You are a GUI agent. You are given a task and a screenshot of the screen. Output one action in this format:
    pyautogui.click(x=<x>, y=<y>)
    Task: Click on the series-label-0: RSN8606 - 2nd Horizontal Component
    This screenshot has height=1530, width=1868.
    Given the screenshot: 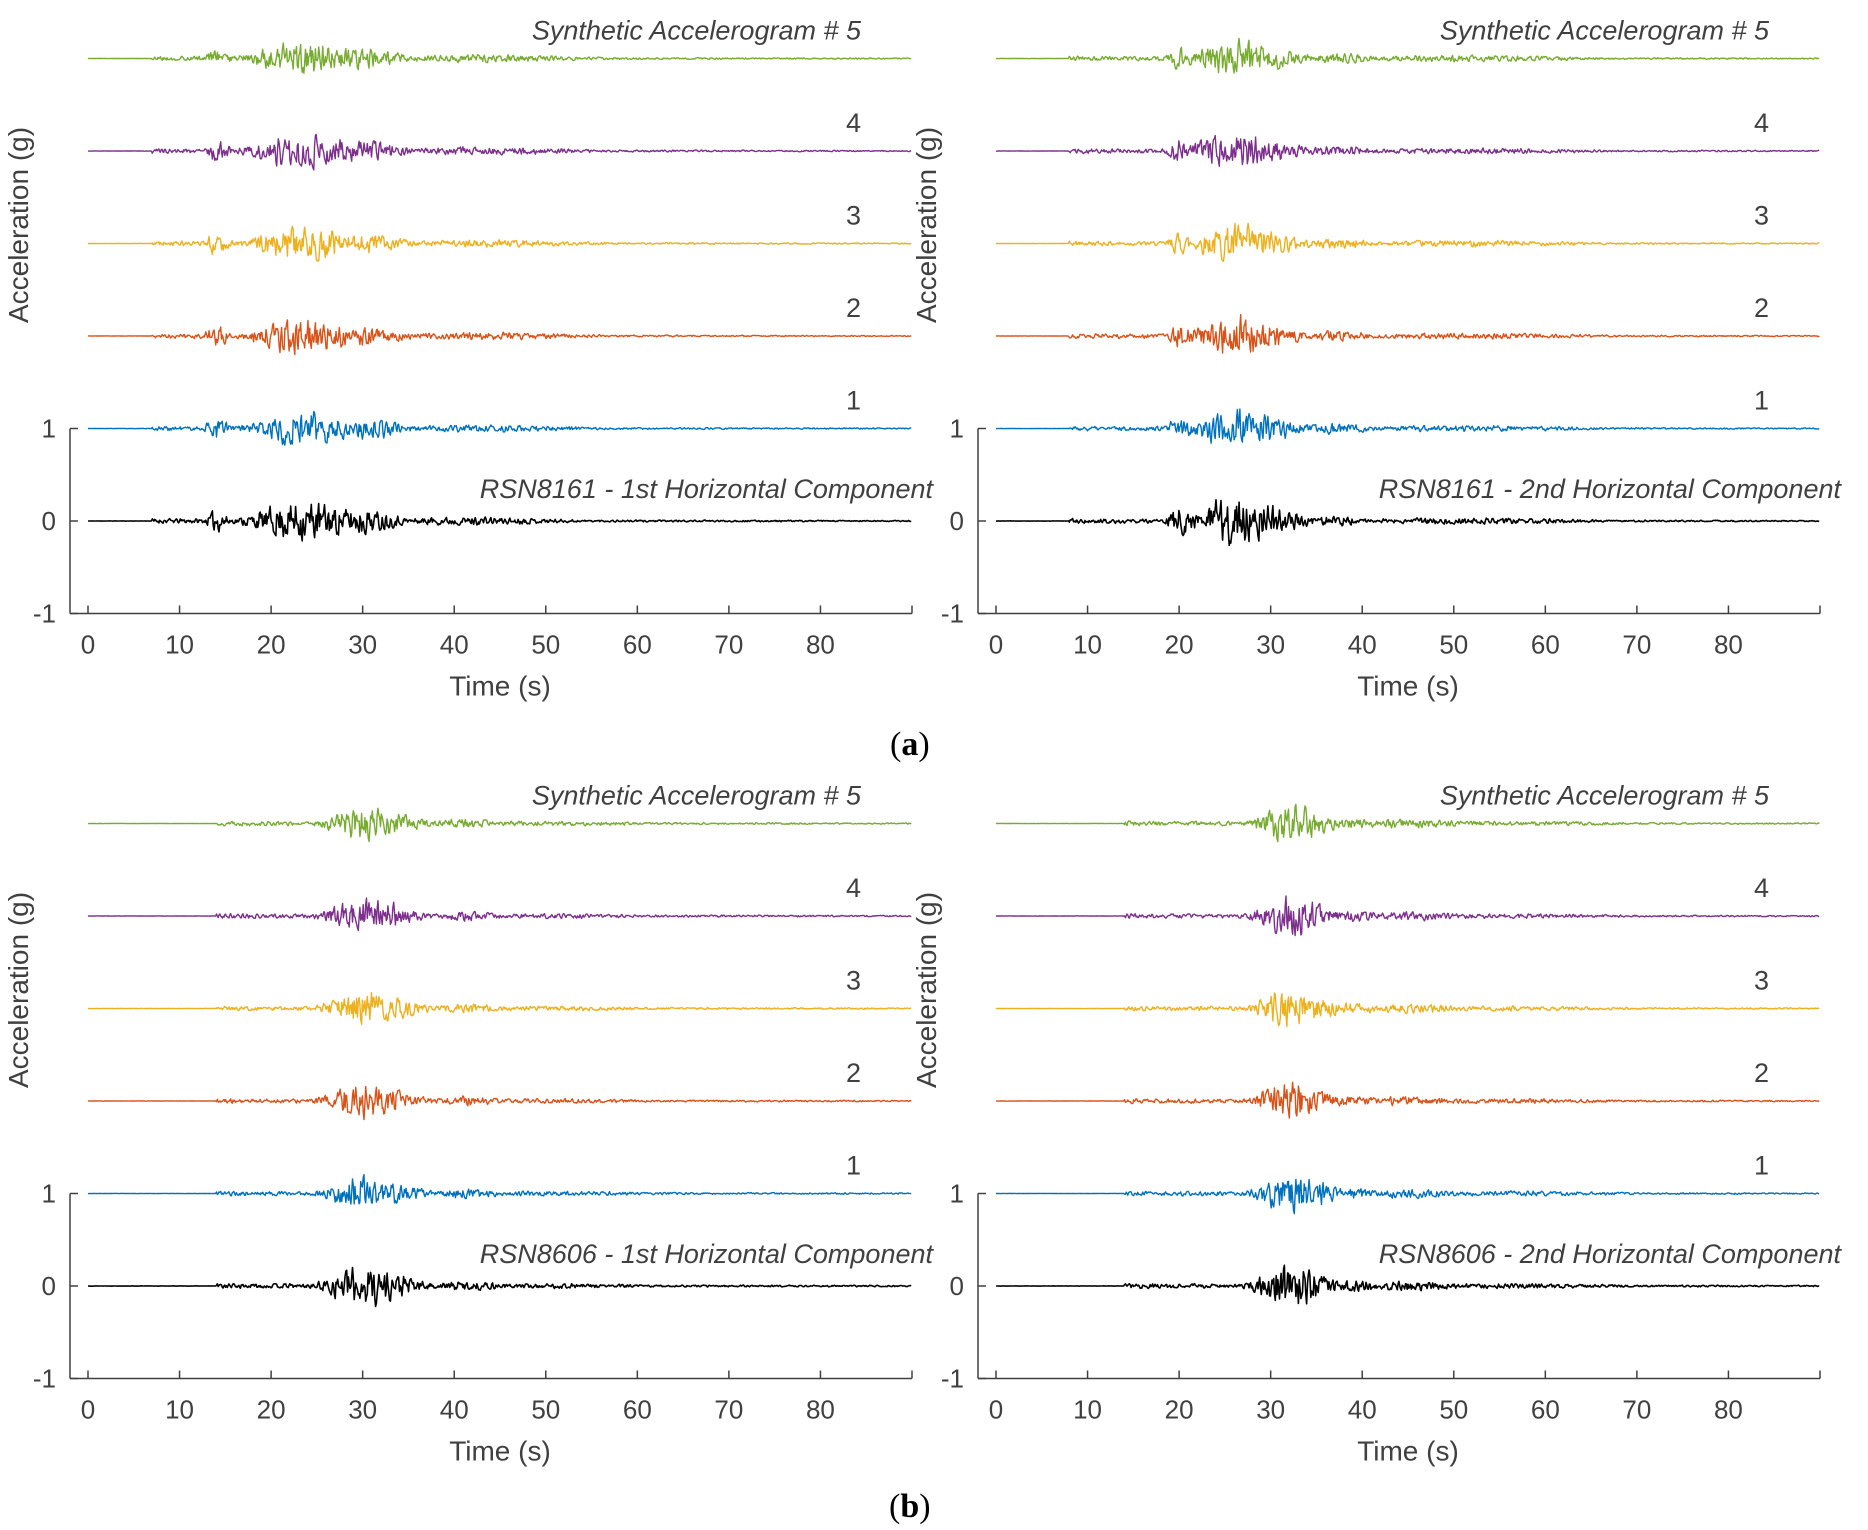 What is the action you would take?
    pyautogui.click(x=1611, y=1254)
    